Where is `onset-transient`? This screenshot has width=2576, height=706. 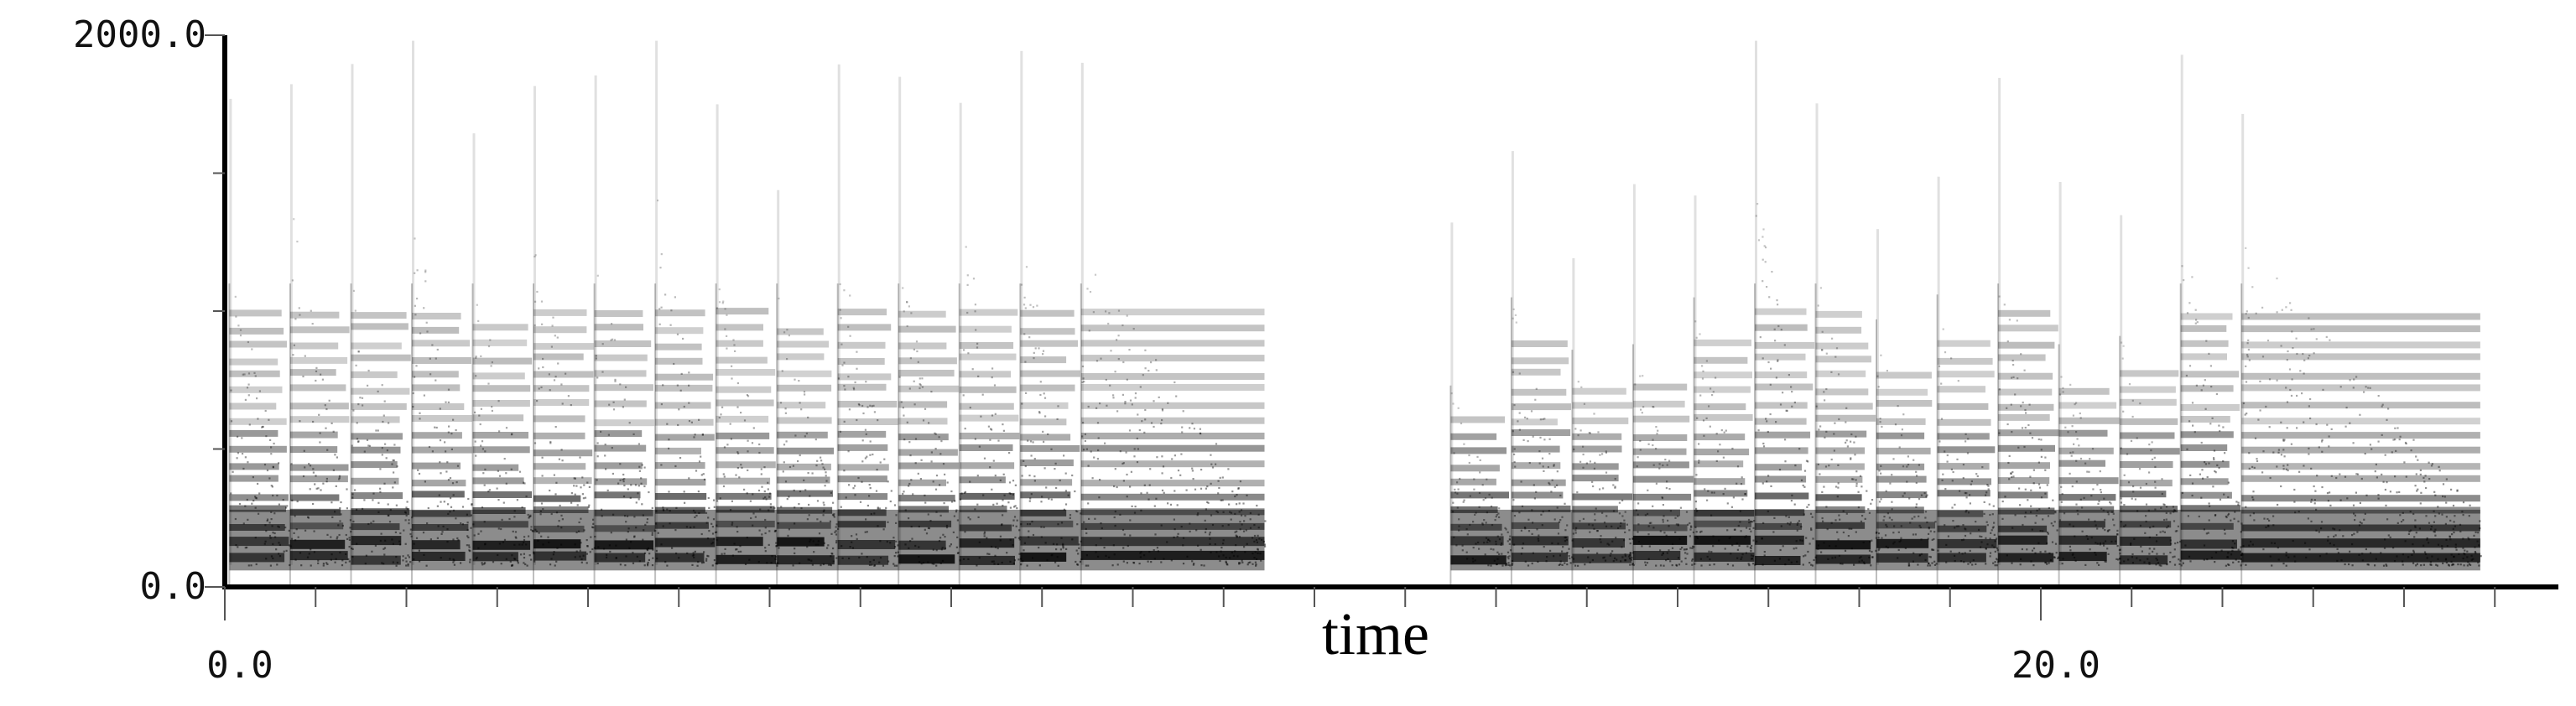
onset-transient is located at coordinates (1877, 397).